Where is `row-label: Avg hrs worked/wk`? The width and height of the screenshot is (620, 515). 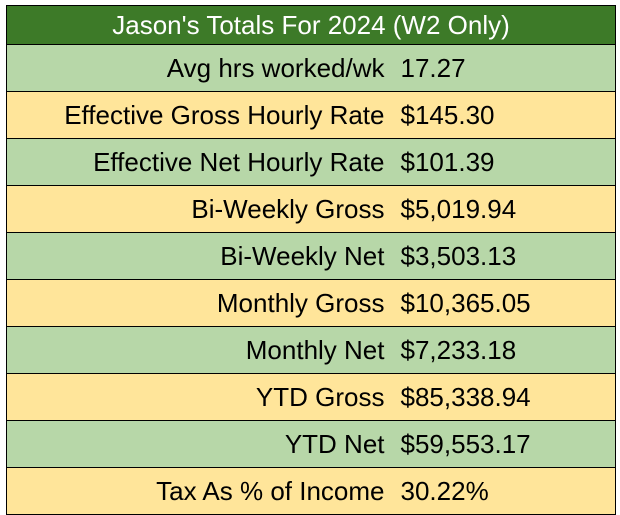
row-label: Avg hrs worked/wk is located at coordinates (198, 68).